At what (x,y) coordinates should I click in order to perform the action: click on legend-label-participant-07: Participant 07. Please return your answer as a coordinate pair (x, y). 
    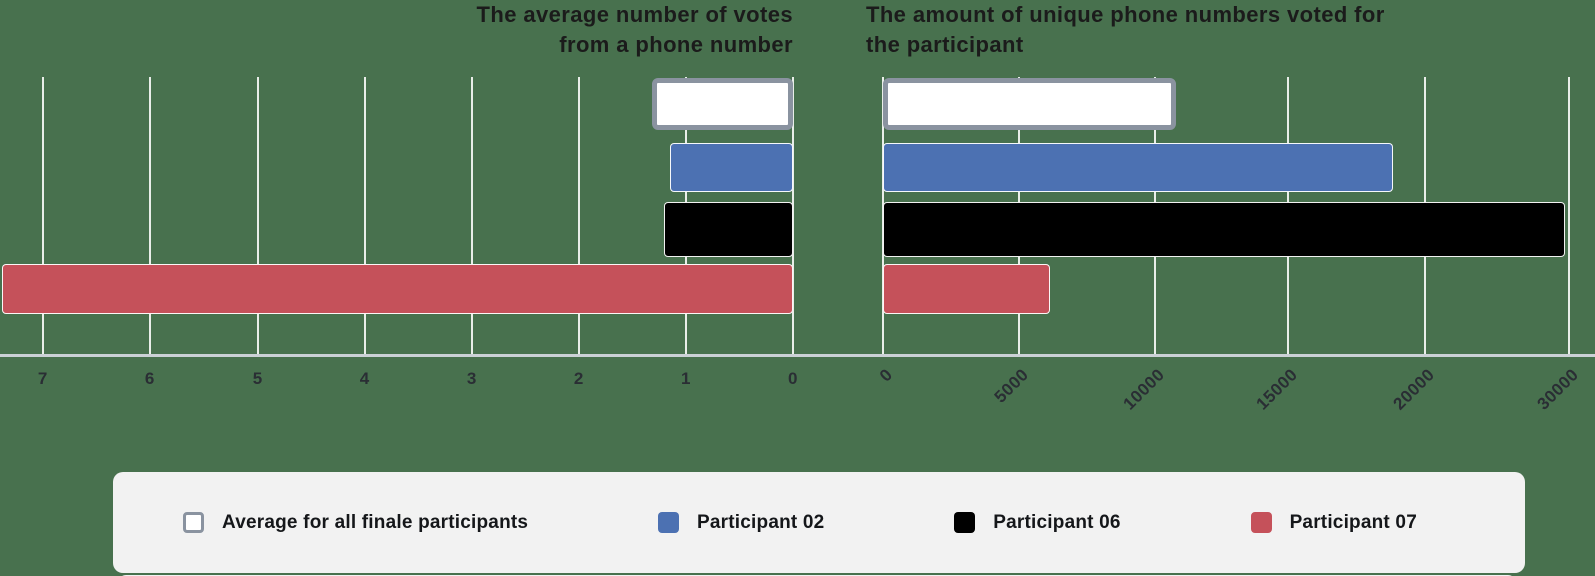
    Looking at the image, I should click on (1353, 522).